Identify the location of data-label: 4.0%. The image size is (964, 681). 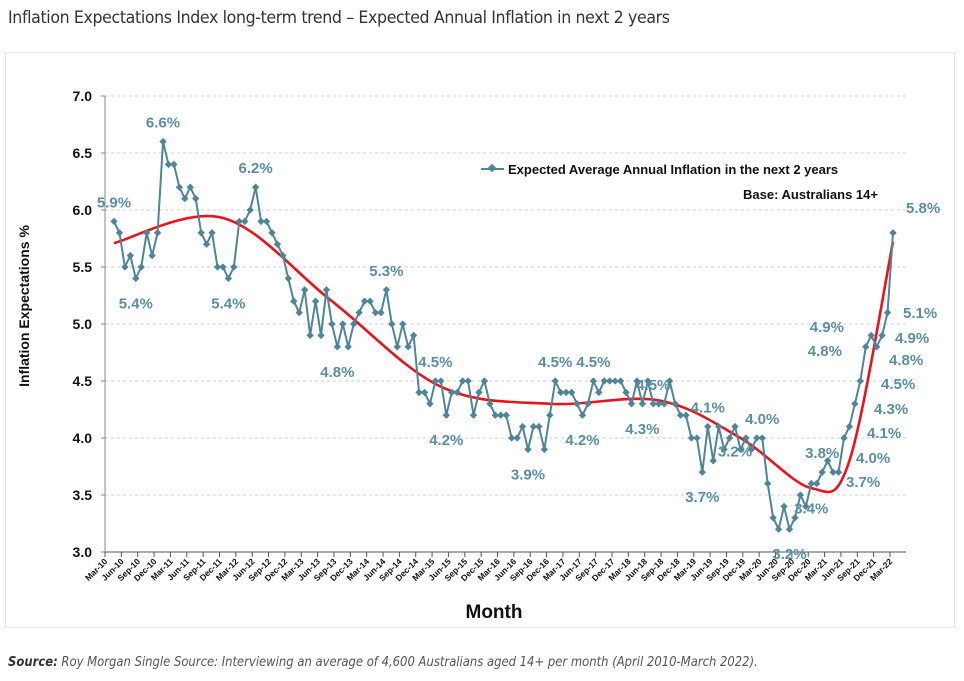
(762, 419).